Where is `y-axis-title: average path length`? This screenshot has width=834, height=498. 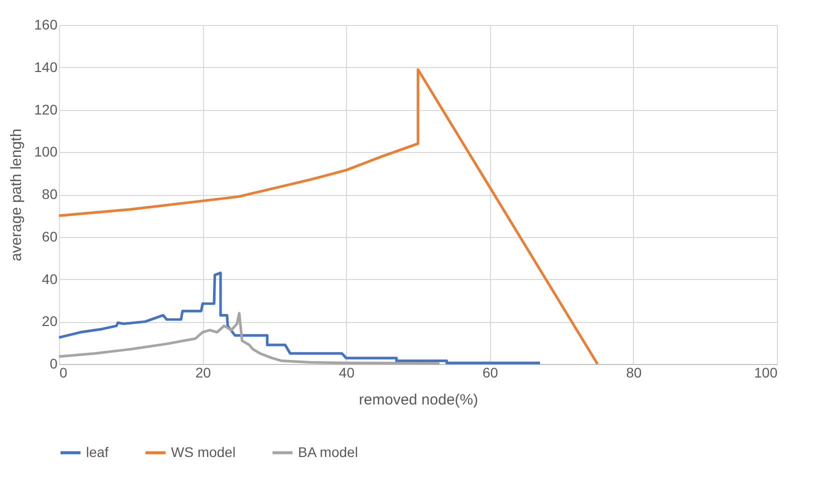 y-axis-title: average path length is located at coordinates (17, 195).